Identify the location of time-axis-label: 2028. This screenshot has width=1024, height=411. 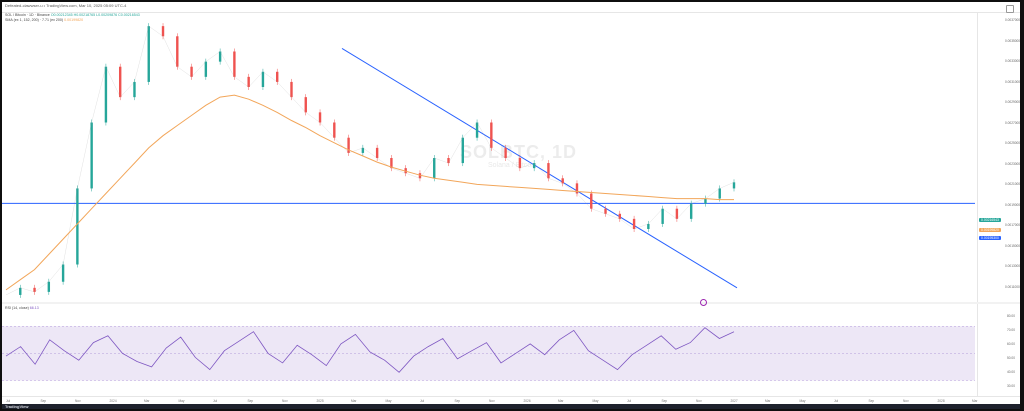
(941, 401).